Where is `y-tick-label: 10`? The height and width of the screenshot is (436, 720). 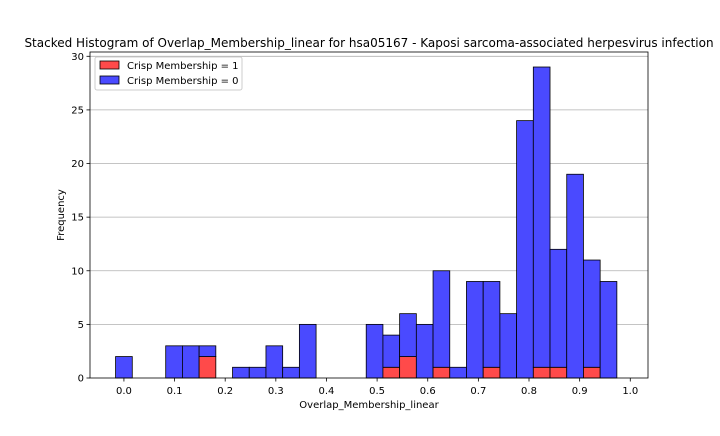
y-tick-label: 10 is located at coordinates (77, 271).